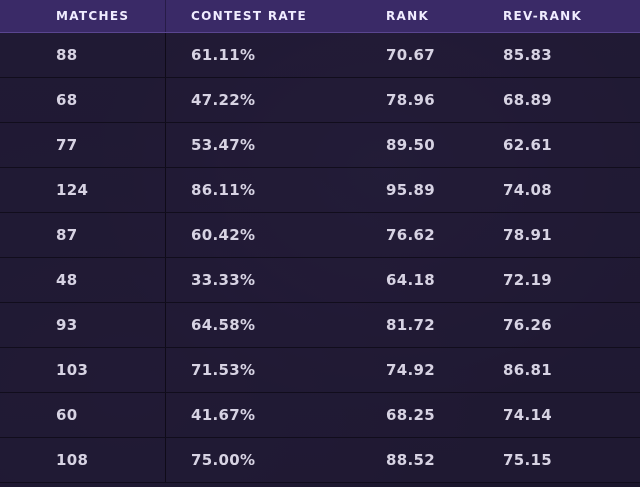  I want to click on cell-rank: 95.89, so click(410, 190).